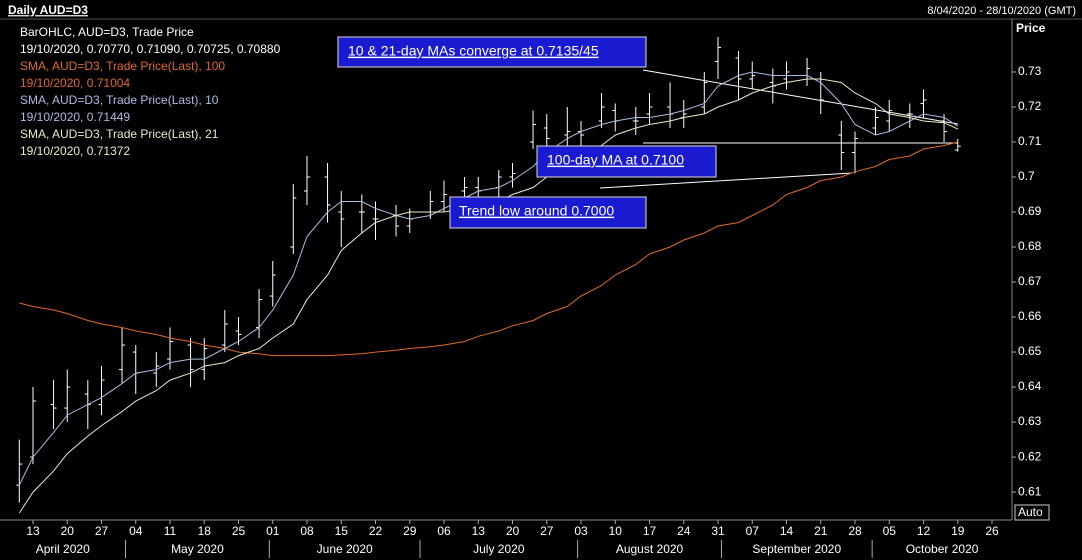  Describe the element at coordinates (1030, 456) in the screenshot. I see `y-tick-label: 0.62` at that location.